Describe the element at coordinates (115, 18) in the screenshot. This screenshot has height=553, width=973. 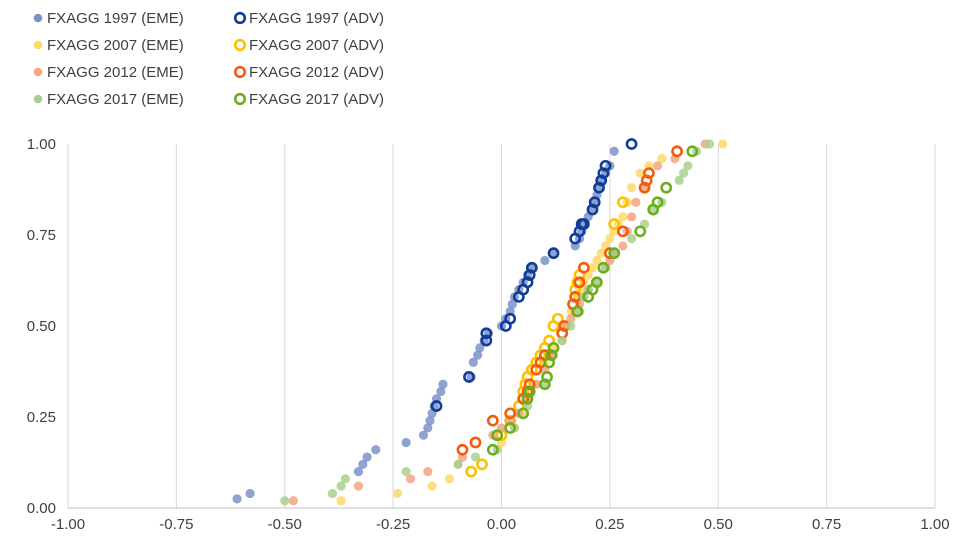
I see `legend-label: FXAGG 1997 (EME)` at that location.